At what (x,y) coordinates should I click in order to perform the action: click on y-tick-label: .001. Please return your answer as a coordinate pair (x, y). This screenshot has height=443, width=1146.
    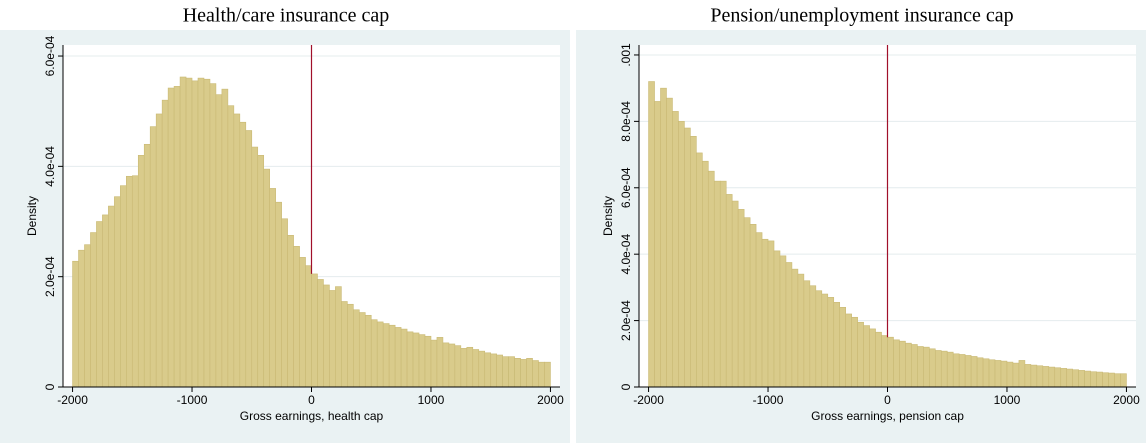
    Looking at the image, I should click on (626, 55).